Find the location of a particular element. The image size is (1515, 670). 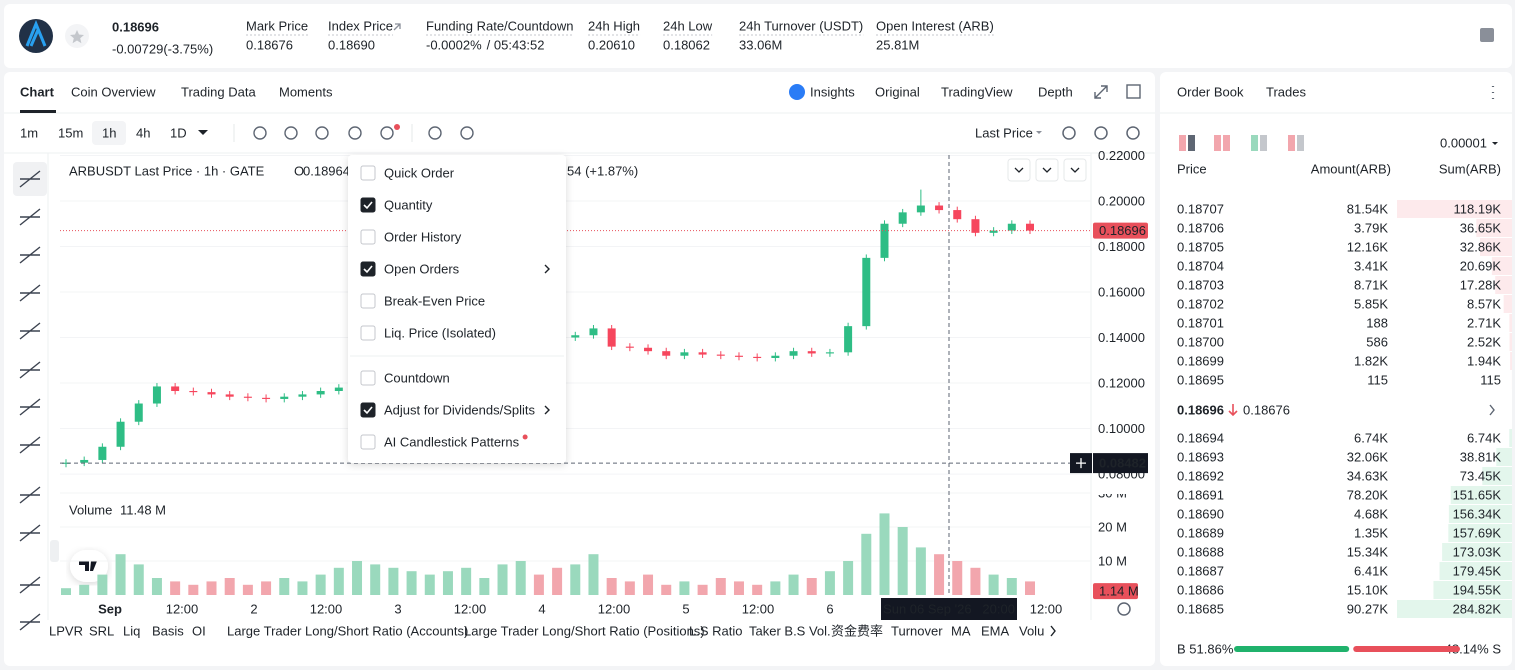

indicator: SRL is located at coordinates (101, 631).